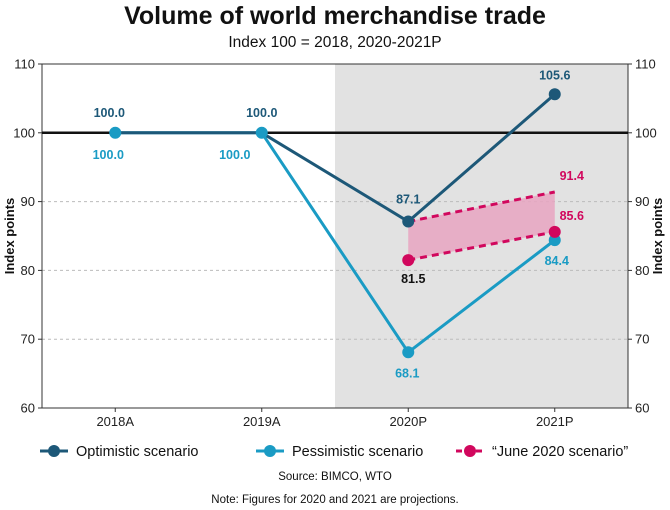 Image resolution: width=670 pixels, height=510 pixels. What do you see at coordinates (560, 452) in the screenshot?
I see `legend-label: “June 2020 scenario”` at bounding box center [560, 452].